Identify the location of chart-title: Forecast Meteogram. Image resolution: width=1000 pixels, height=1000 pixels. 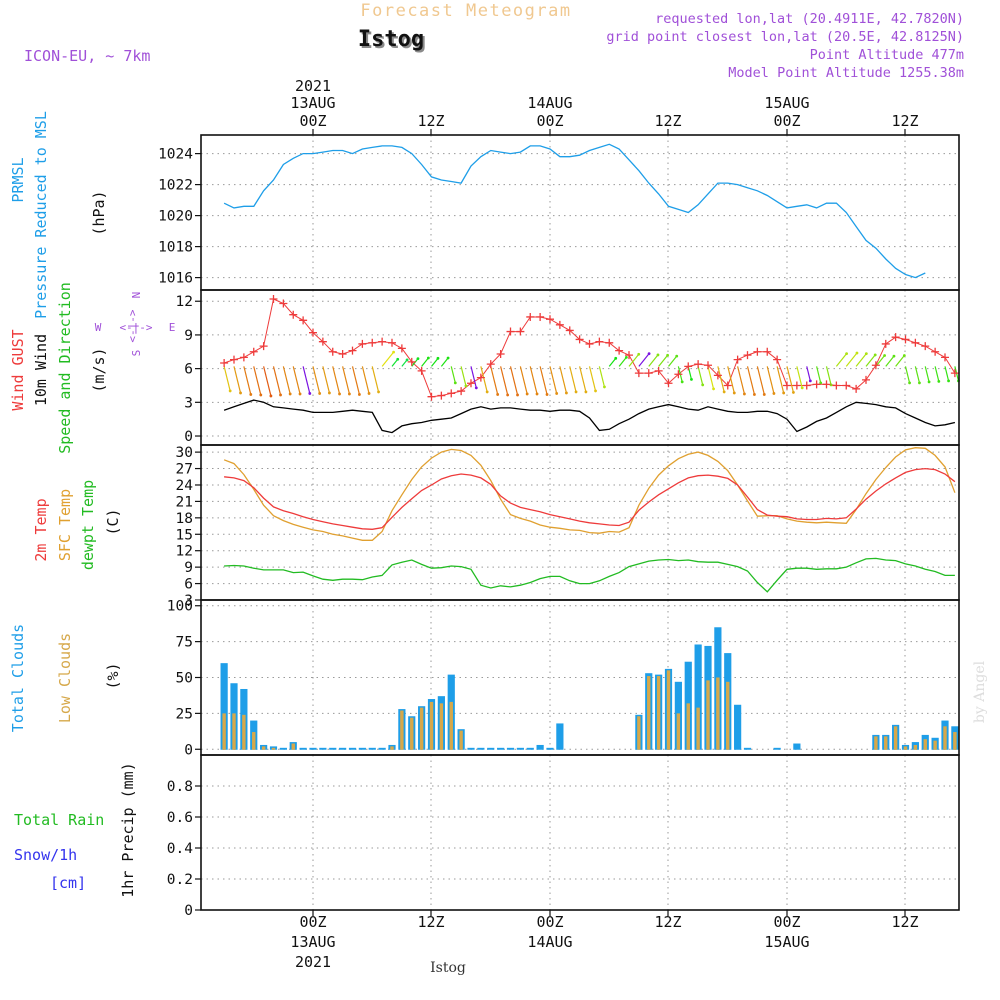
(465, 11).